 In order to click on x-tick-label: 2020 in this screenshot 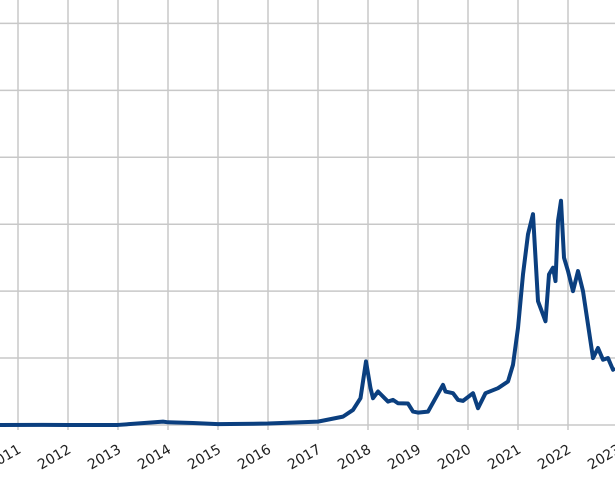, I will do `click(454, 458)`.